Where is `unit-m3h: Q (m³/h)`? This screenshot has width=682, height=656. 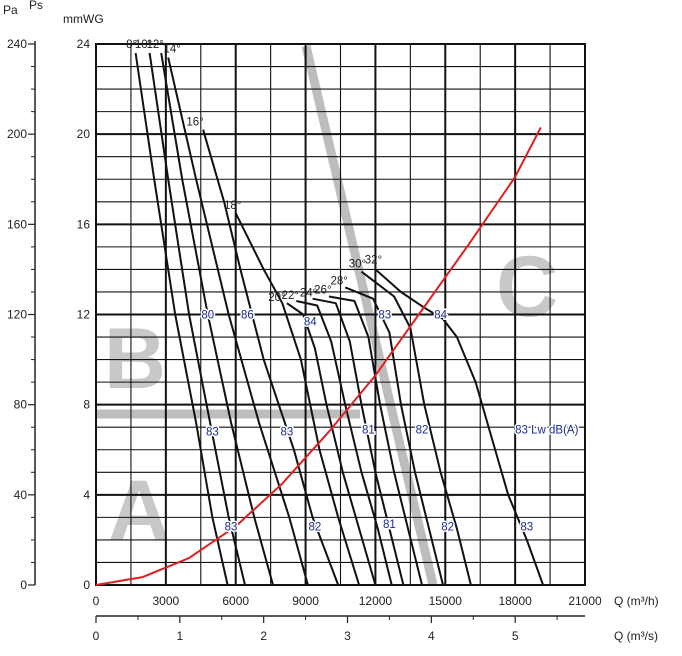 unit-m3h: Q (m³/h) is located at coordinates (636, 601).